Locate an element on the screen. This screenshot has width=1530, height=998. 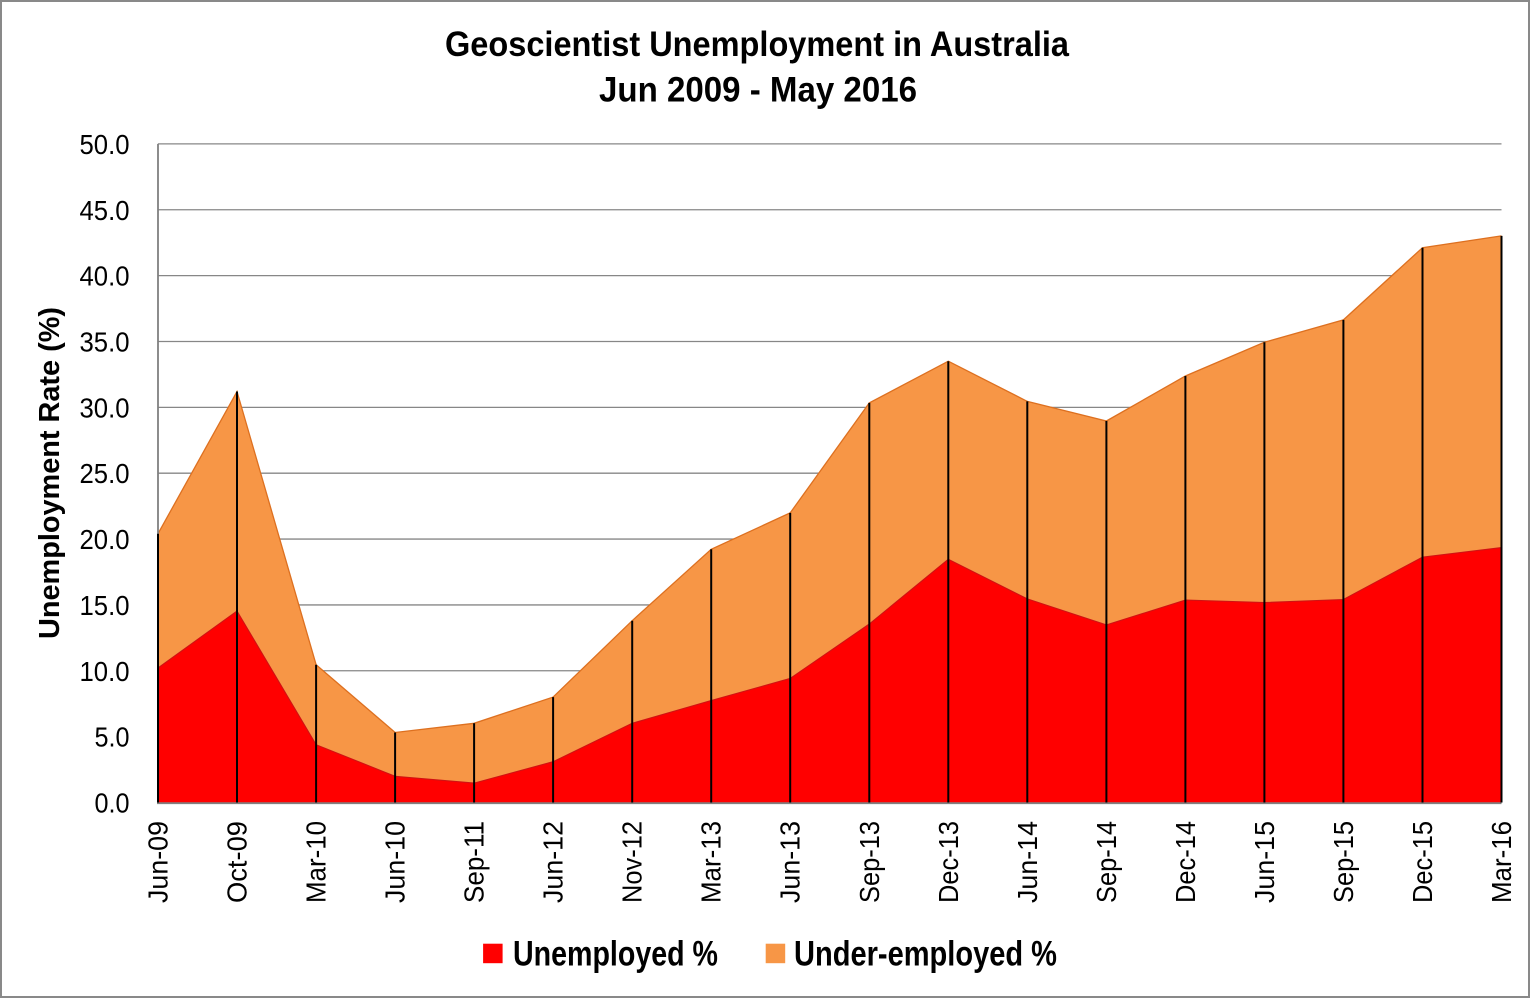
svg-text: 50.0 is located at coordinates (105, 144).